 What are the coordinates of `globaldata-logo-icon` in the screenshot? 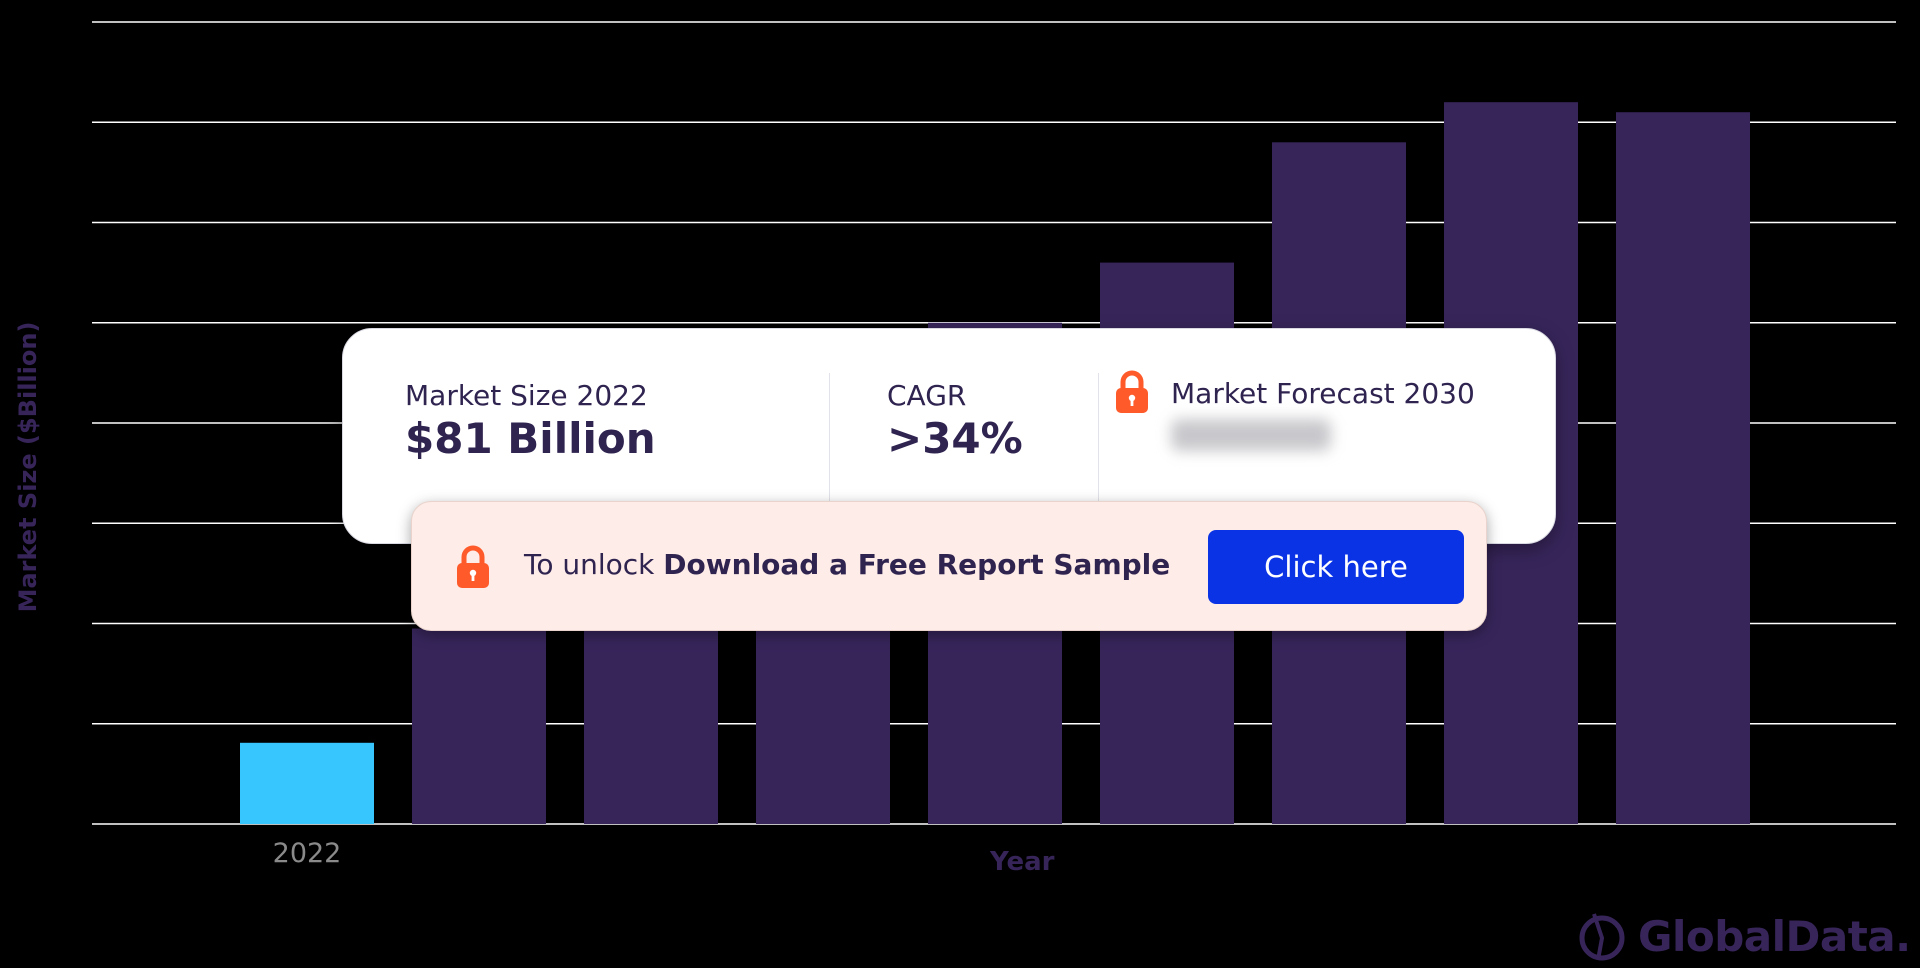 It's located at (1602, 937).